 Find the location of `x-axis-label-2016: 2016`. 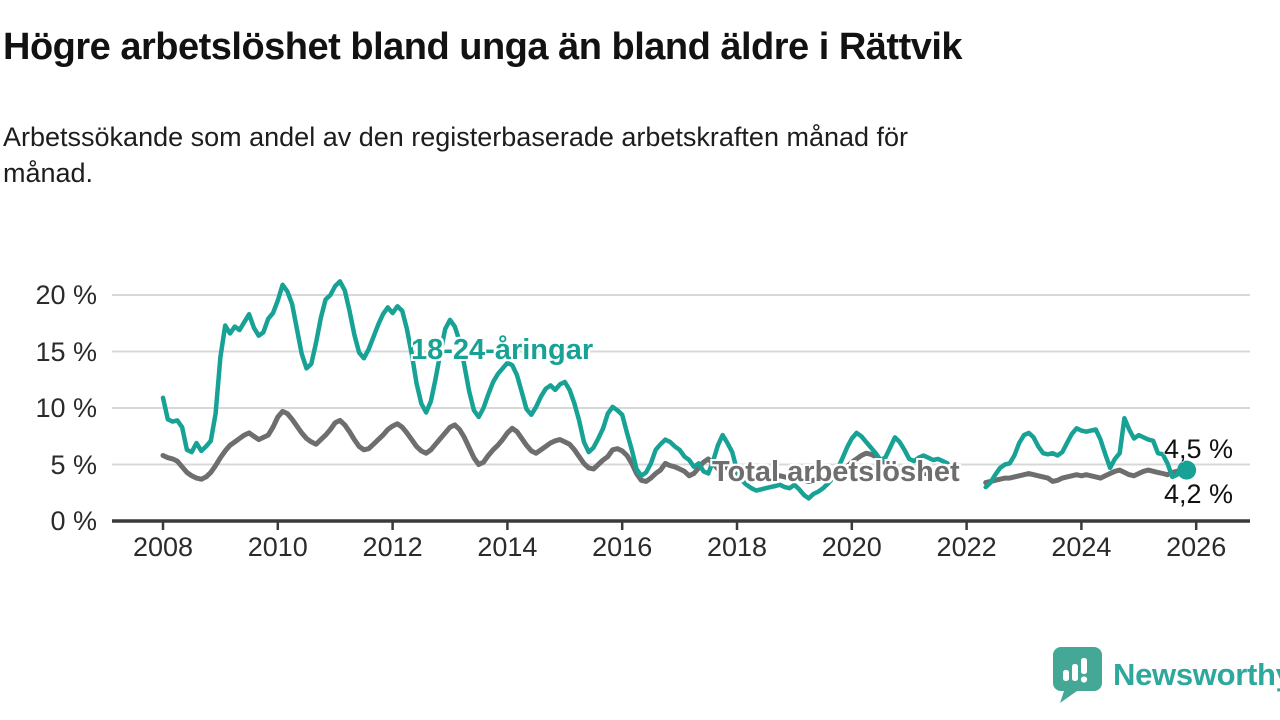

x-axis-label-2016: 2016 is located at coordinates (622, 547).